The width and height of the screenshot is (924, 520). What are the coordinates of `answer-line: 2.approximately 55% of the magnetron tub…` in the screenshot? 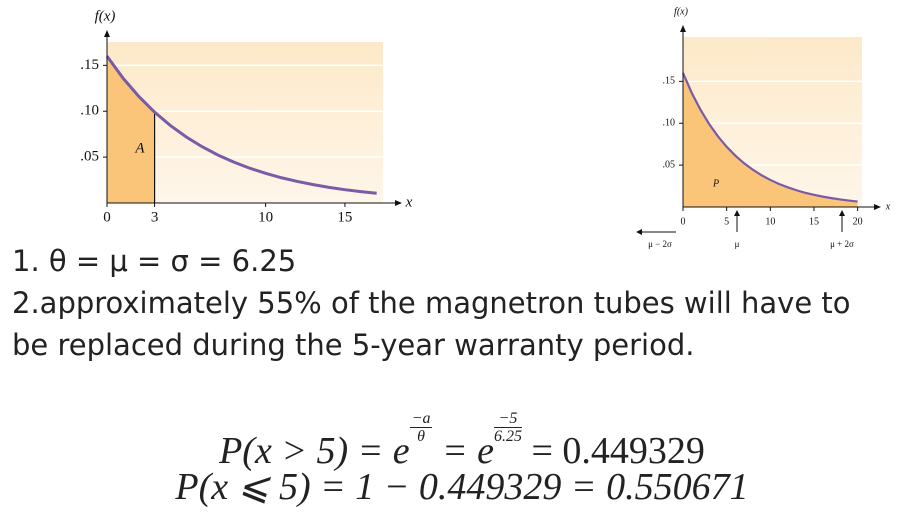 It's located at (431, 303).